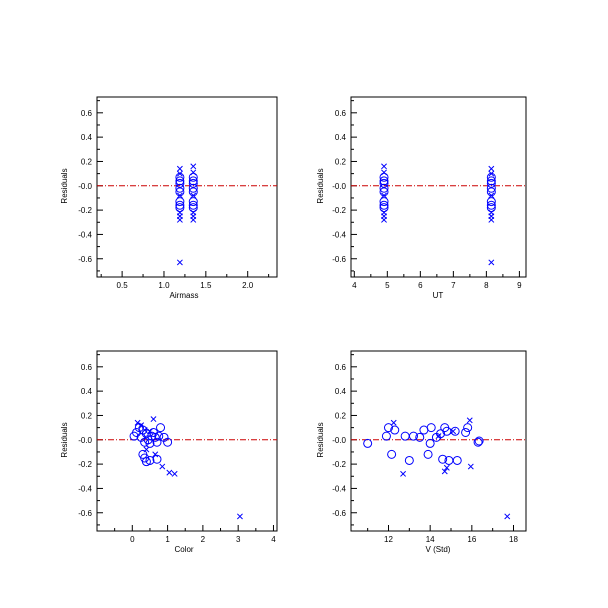 The image size is (608, 608). I want to click on x-tick-label: 16, so click(471, 539).